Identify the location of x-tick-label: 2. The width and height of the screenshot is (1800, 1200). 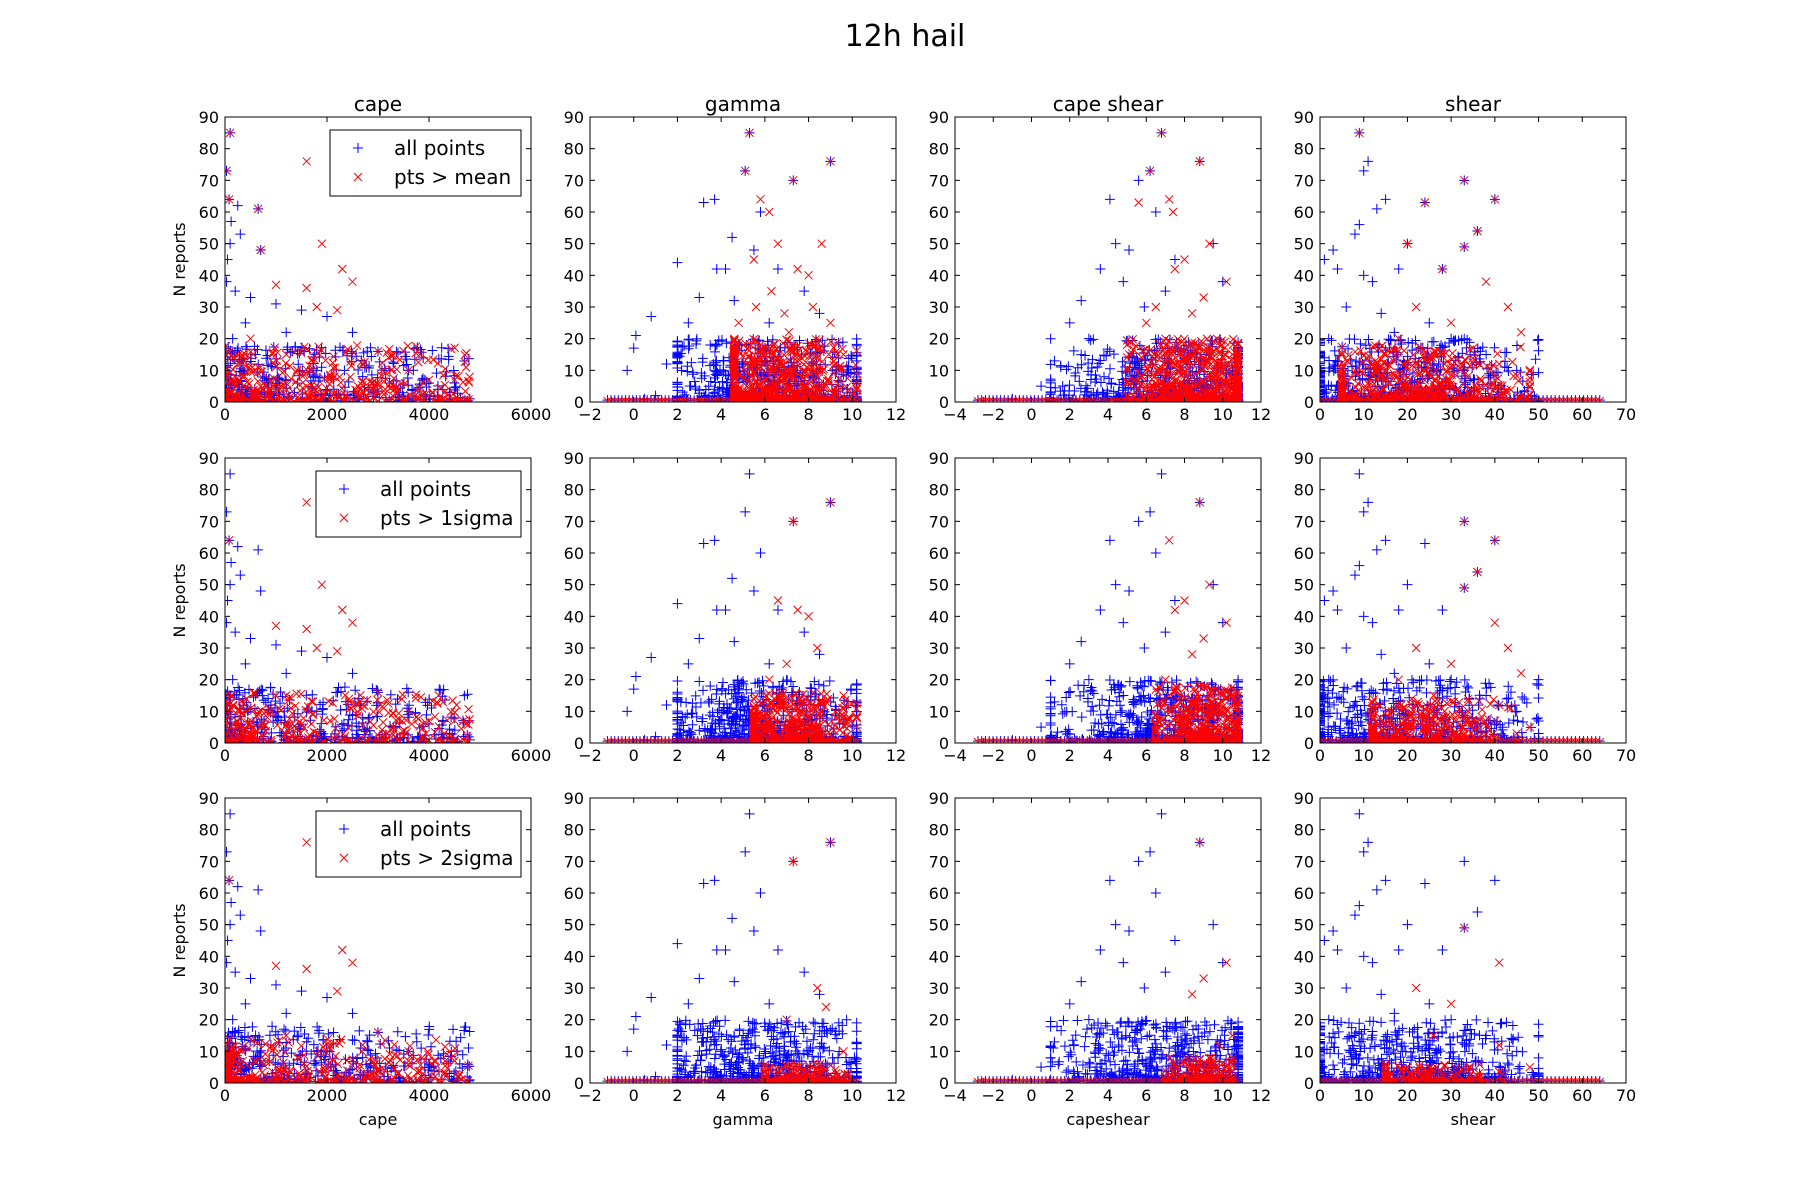
(677, 414).